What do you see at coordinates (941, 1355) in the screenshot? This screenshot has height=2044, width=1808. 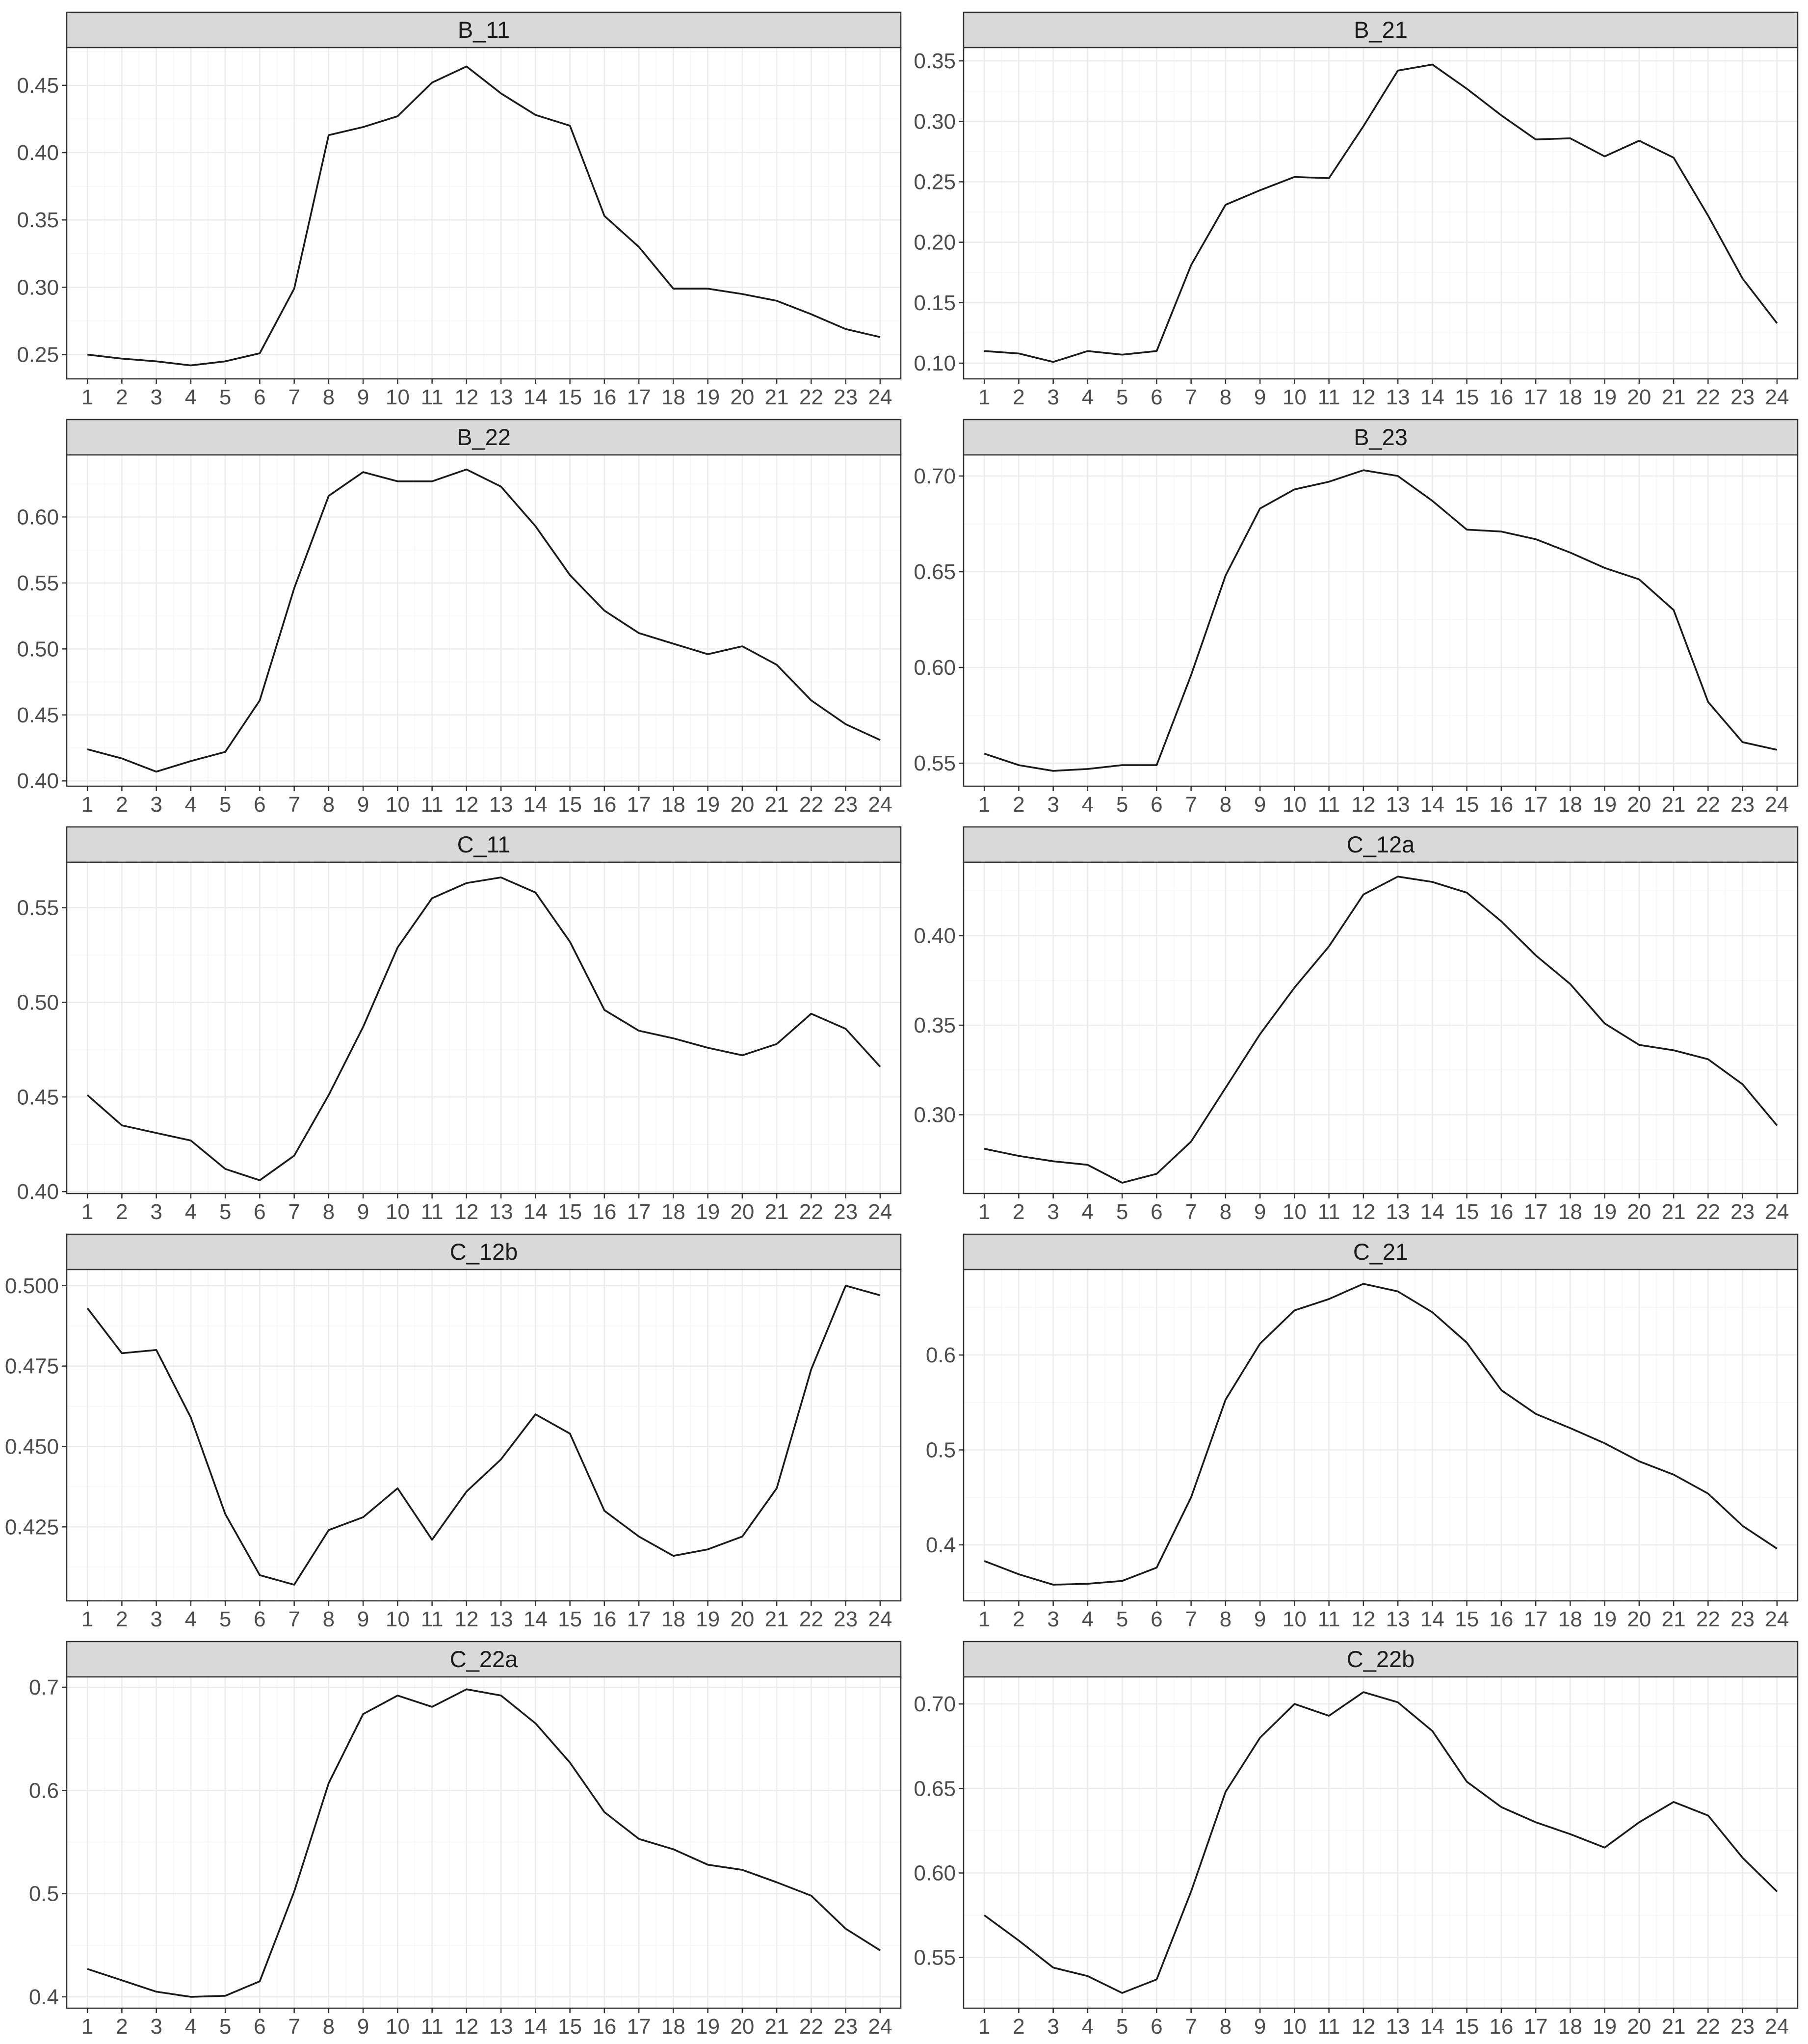 I see `y-tick-label: 0.6` at bounding box center [941, 1355].